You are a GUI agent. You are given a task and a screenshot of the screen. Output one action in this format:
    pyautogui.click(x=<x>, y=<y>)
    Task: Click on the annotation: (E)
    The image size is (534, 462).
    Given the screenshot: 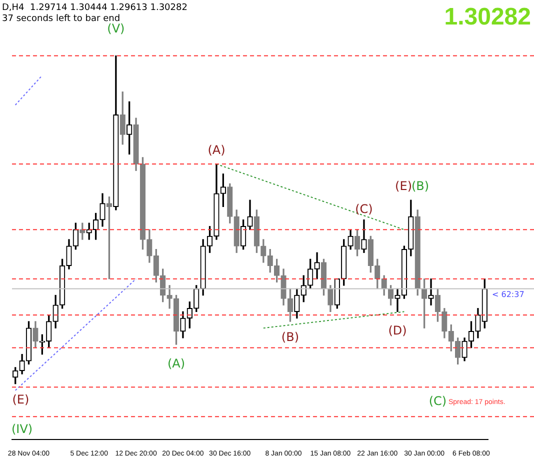 What is the action you would take?
    pyautogui.click(x=403, y=186)
    